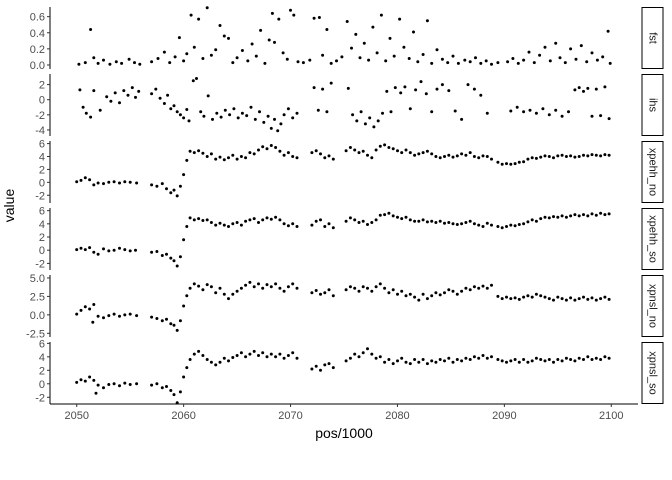  What do you see at coordinates (37, 279) in the screenshot?
I see `y-tick-label: 5.0` at bounding box center [37, 279].